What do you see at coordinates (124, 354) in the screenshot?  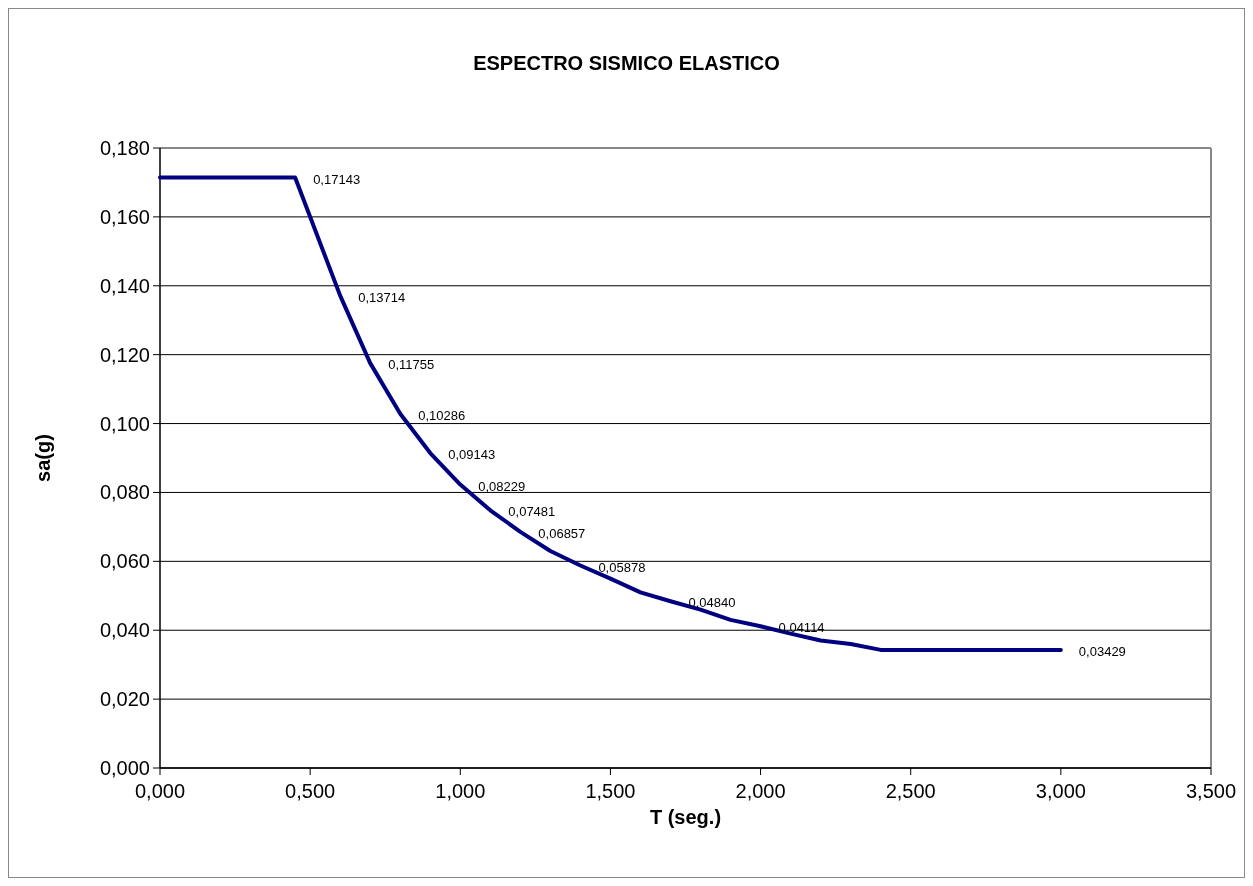 I see `y-tick-label: 0,120` at bounding box center [124, 354].